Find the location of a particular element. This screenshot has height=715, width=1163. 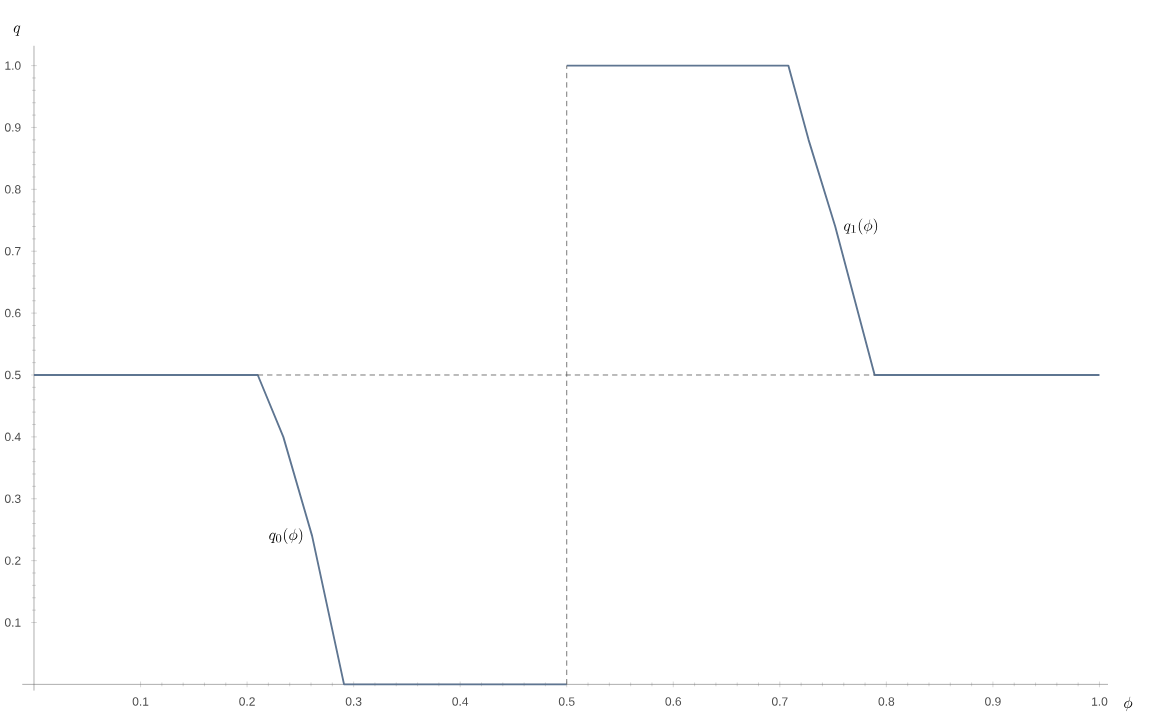

y-tick-label: 0.5 is located at coordinates (12, 375).